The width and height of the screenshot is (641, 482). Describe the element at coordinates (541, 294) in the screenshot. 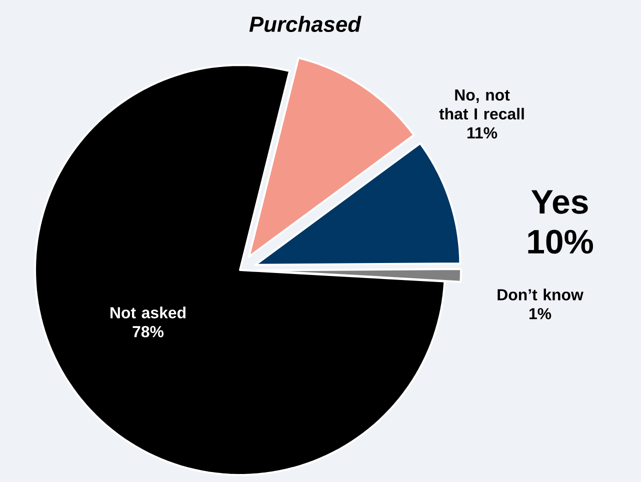

I see `slice-label: Don’t know` at that location.